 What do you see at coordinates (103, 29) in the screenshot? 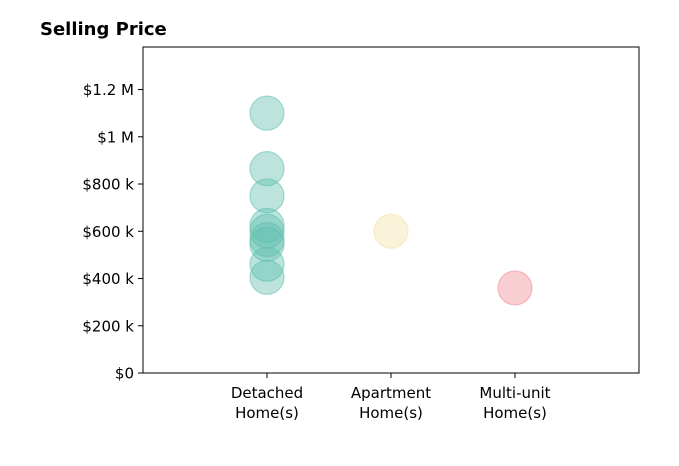
I see `chart-title: Selling Price` at bounding box center [103, 29].